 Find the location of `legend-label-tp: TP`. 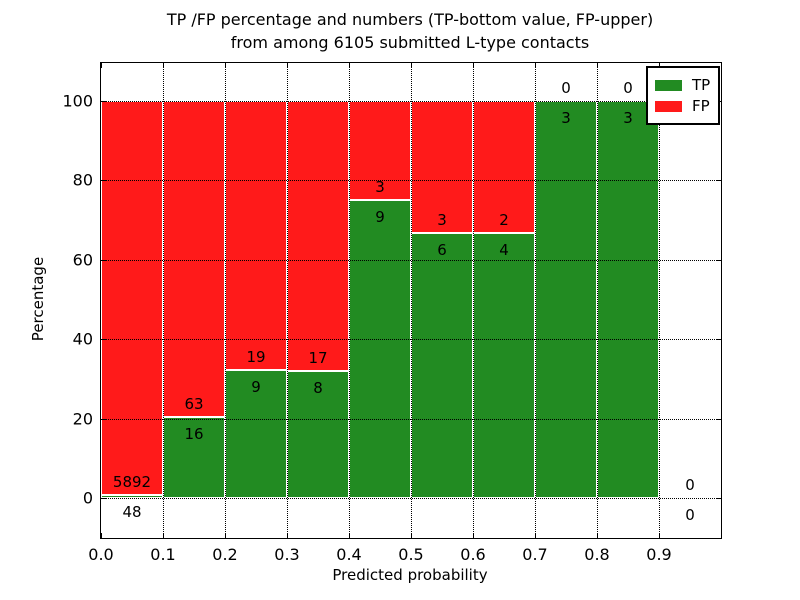

legend-label-tp: TP is located at coordinates (701, 85).